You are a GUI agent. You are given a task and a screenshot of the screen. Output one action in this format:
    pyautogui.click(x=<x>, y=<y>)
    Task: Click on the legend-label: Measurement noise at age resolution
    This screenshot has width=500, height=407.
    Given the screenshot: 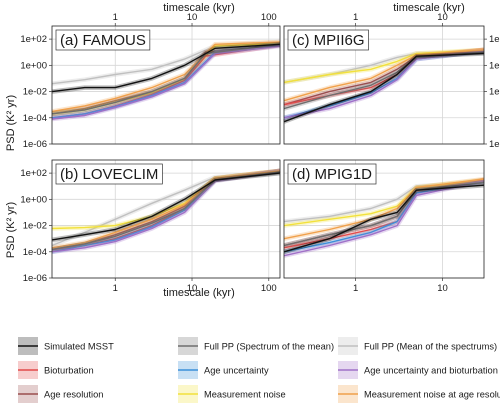 What is the action you would take?
    pyautogui.click(x=432, y=395)
    